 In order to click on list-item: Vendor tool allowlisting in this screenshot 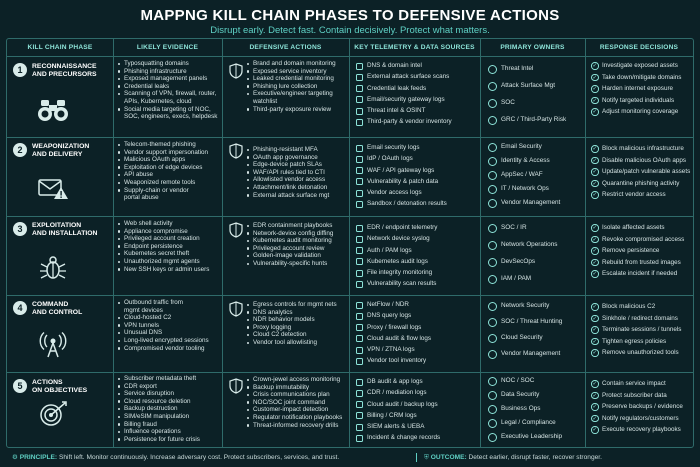, I will do `click(297, 343)`.